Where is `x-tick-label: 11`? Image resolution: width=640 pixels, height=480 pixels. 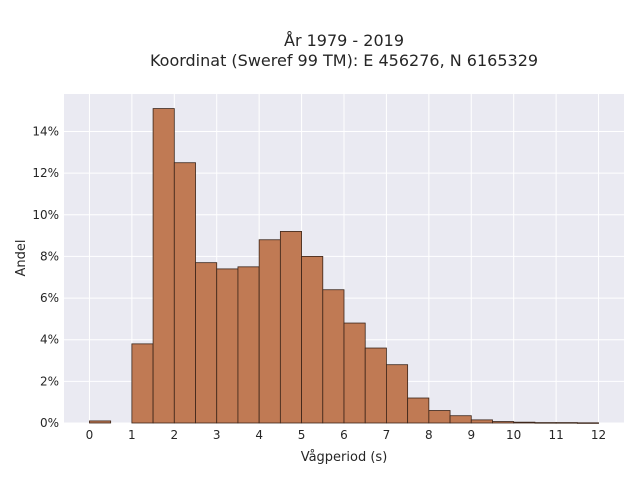
x-tick-label: 11 is located at coordinates (555, 435).